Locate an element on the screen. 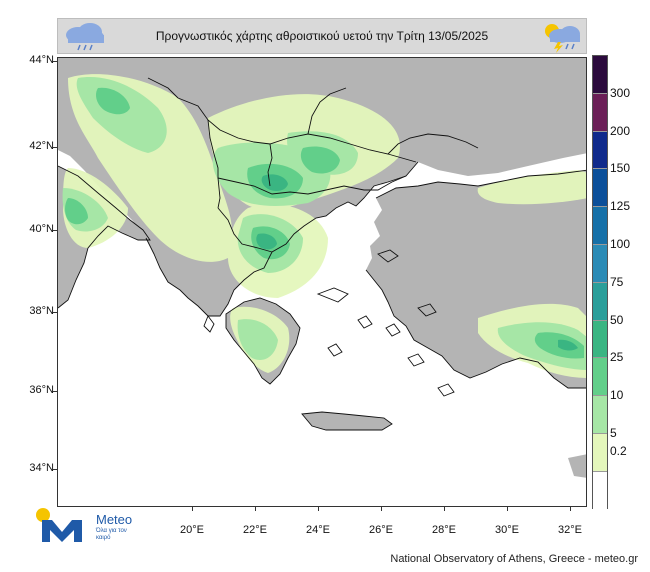 The height and width of the screenshot is (572, 650). thunderstorm-sun-cloud-icon is located at coordinates (562, 38).